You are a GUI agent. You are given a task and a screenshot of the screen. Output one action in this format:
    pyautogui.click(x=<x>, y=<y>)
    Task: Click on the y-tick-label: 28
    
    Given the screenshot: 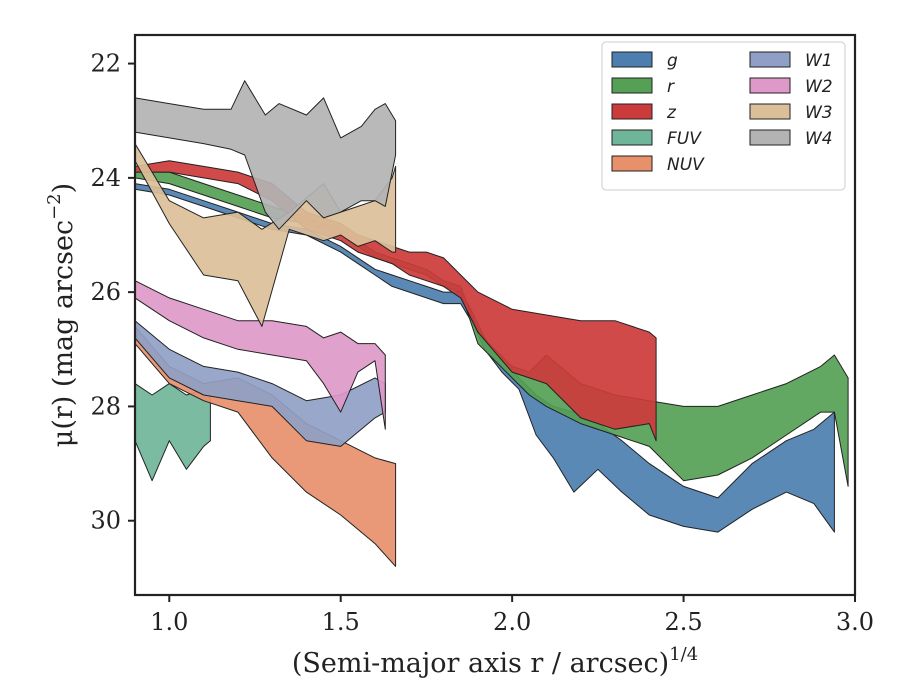 What is the action you would take?
    pyautogui.click(x=105, y=406)
    